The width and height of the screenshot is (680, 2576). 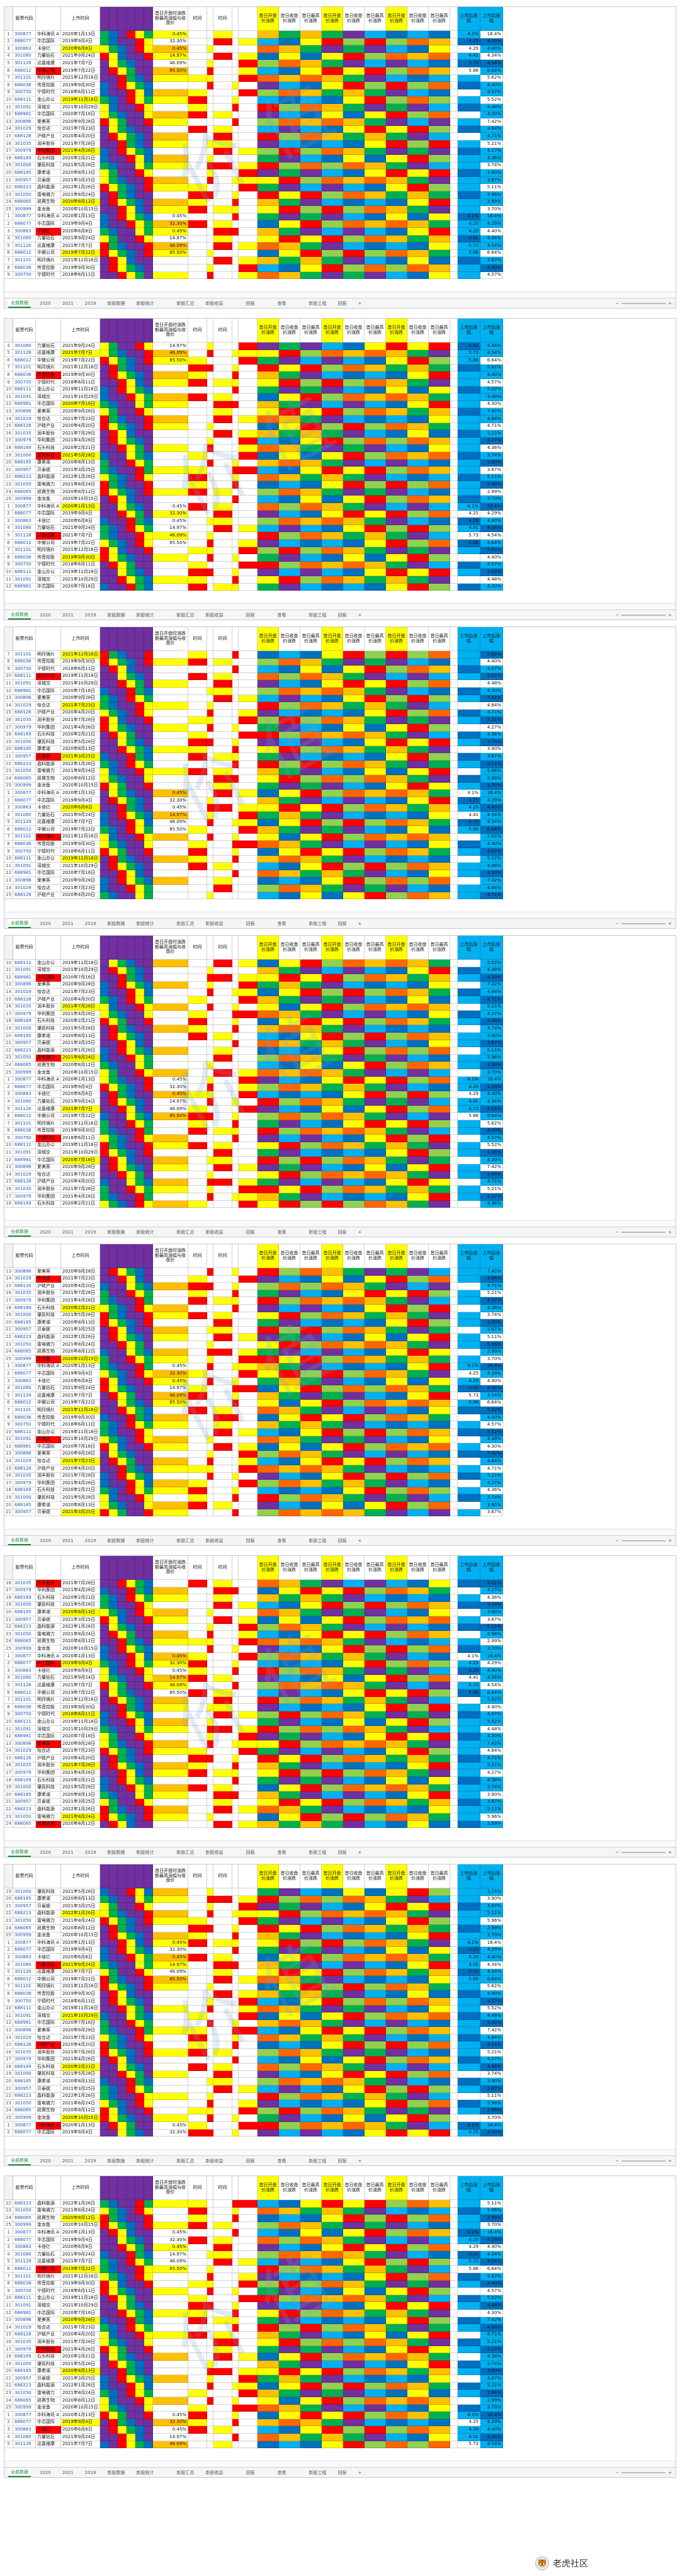 I want to click on row-number: 7, so click(x=8, y=1124).